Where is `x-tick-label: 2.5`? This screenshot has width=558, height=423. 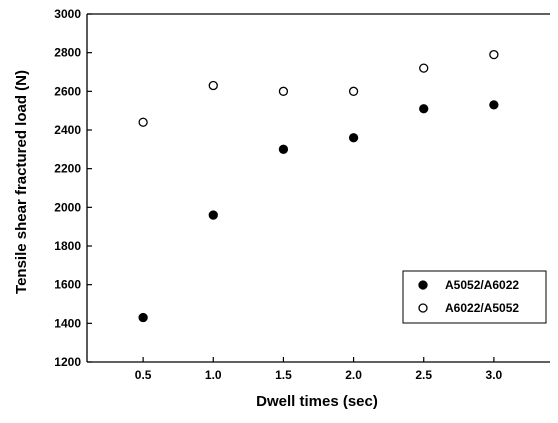 x-tick-label: 2.5 is located at coordinates (423, 375).